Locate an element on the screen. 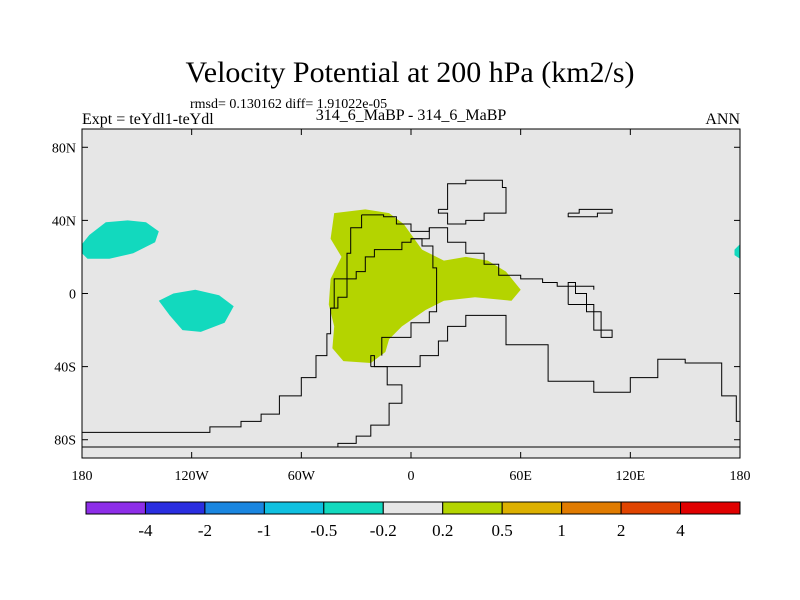 The image size is (800, 600). colorbar-label-7: 1 is located at coordinates (561, 530).